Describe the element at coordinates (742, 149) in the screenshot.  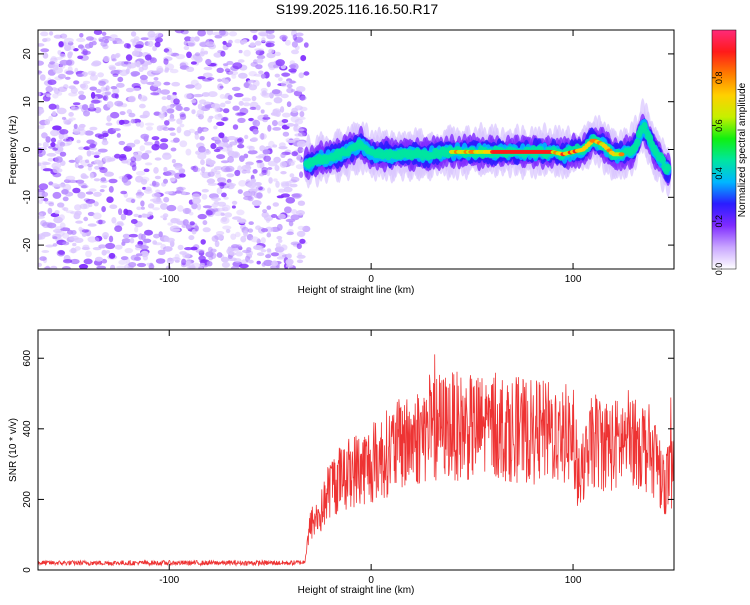
I see `colorbar-label: Normalized spectral amplitude` at that location.